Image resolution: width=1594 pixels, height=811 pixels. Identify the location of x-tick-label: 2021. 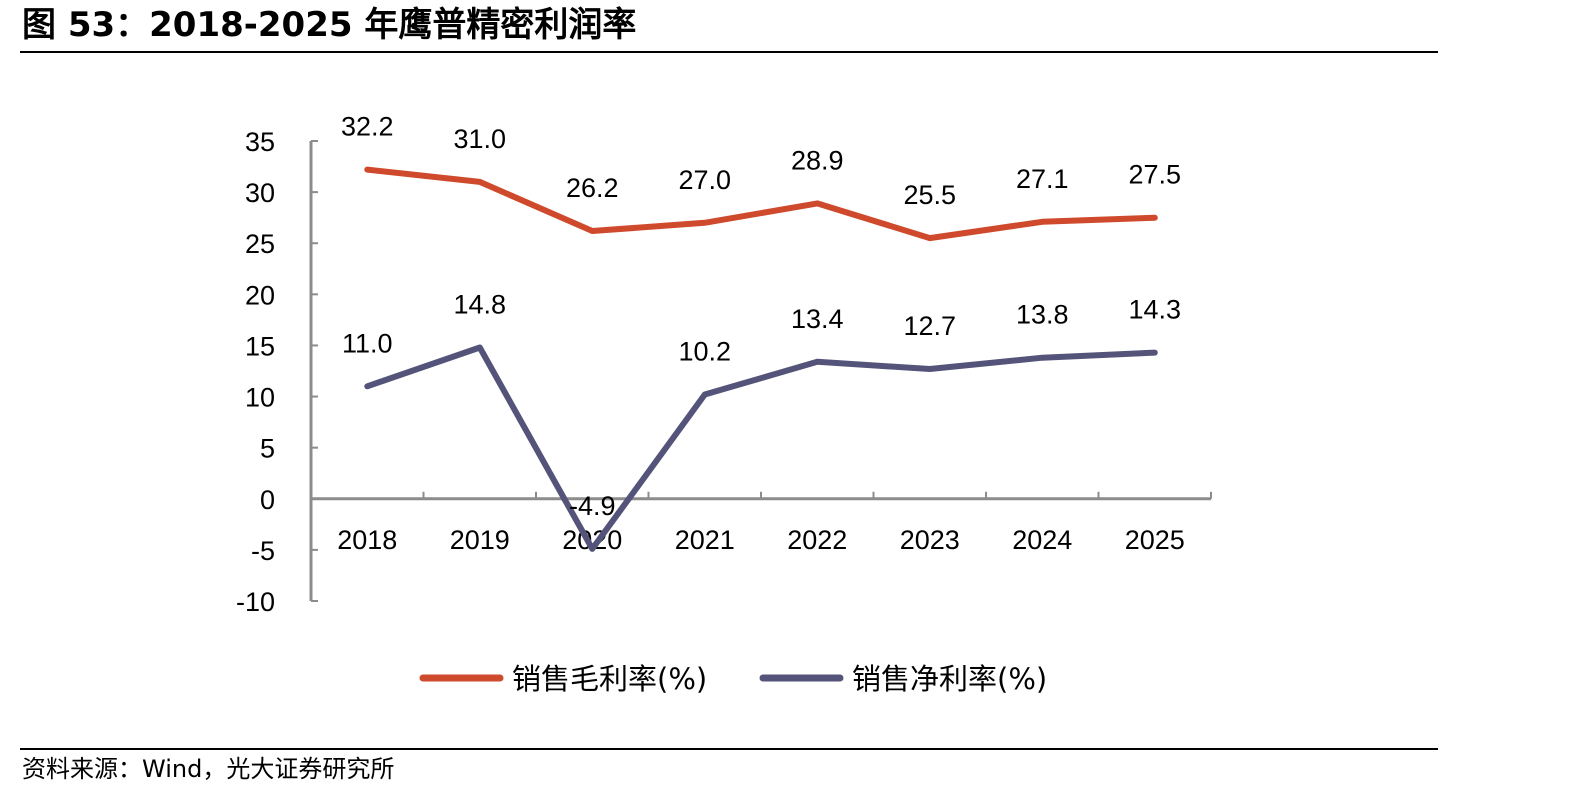
(705, 540).